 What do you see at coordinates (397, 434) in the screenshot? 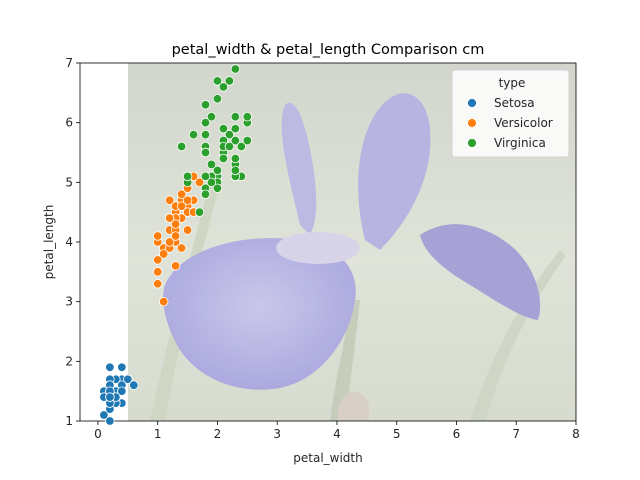
I see `x-tick-label: 5` at bounding box center [397, 434].